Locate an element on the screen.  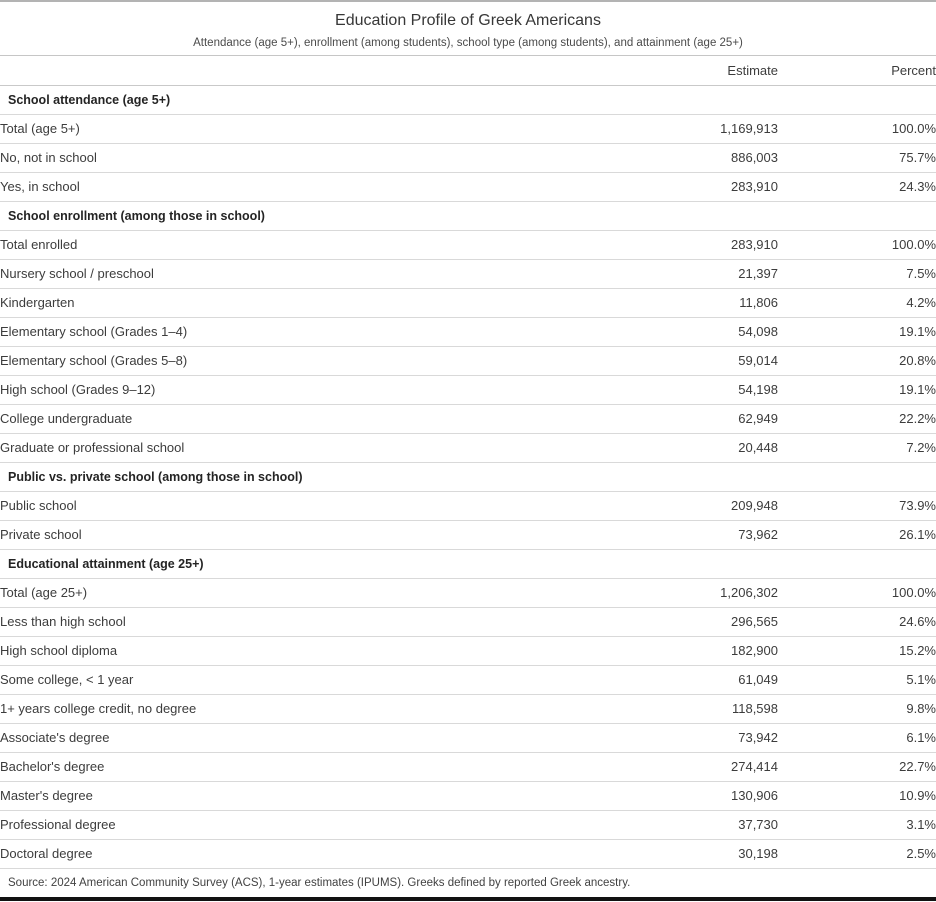
table-row: Master's degree 130,906 10.9% is located at coordinates (468, 796).